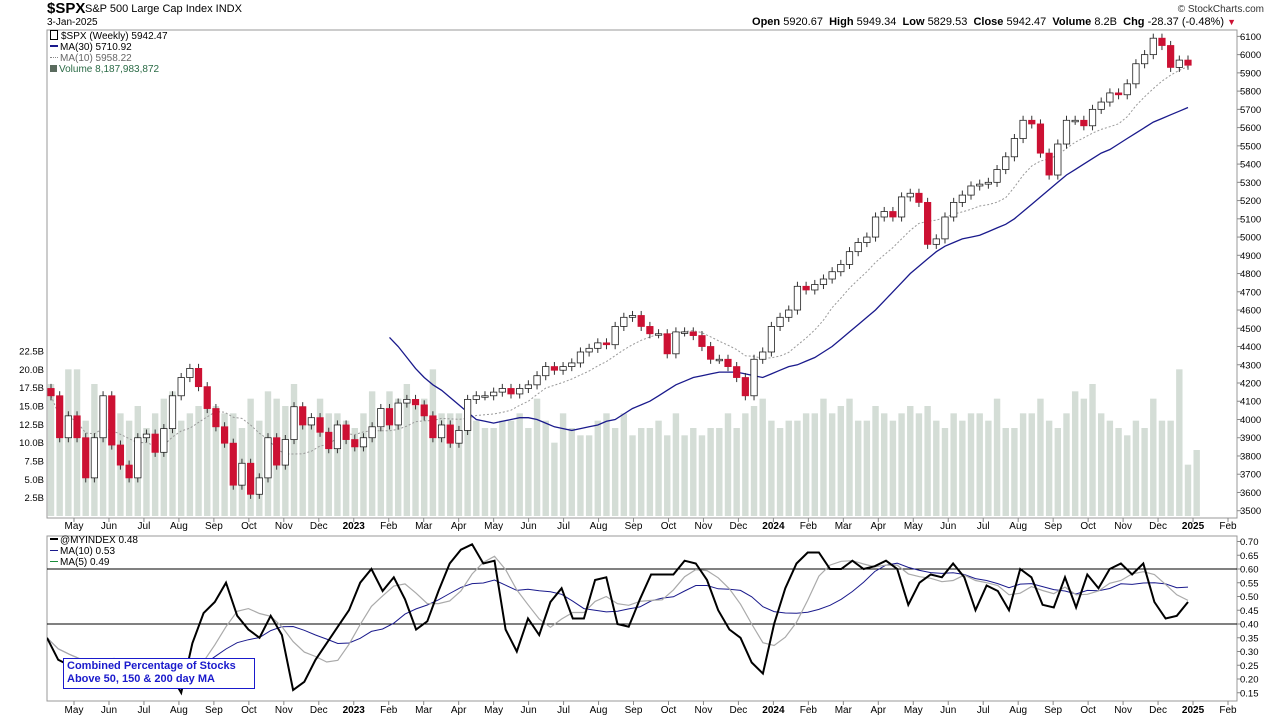 The width and height of the screenshot is (1280, 720). Describe the element at coordinates (1249, 597) in the screenshot. I see `indicator-y-tick-label: 0.50` at that location.